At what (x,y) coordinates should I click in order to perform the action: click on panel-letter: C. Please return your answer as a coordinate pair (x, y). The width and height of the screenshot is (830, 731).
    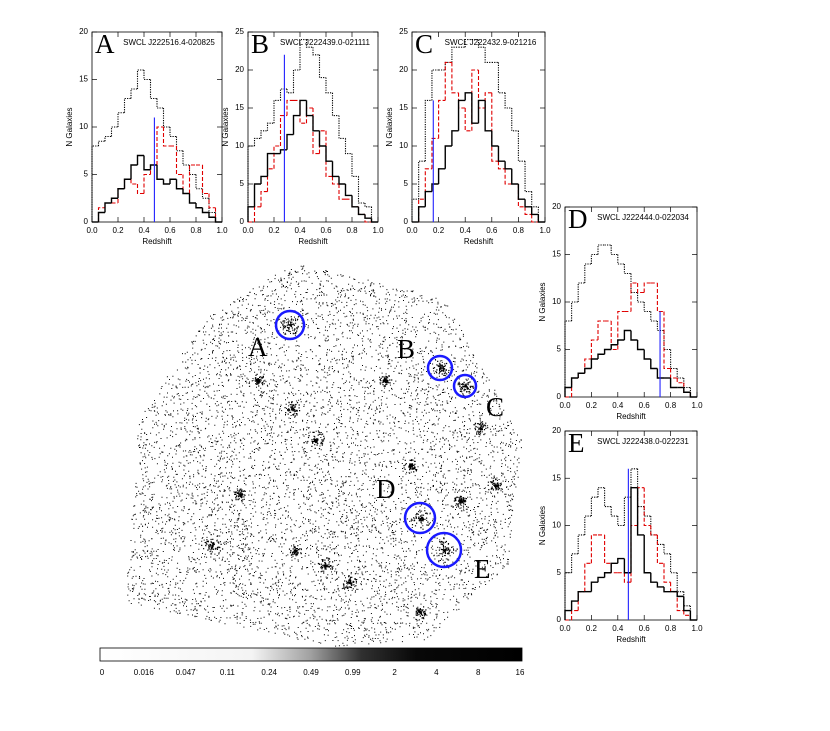
    Looking at the image, I should click on (424, 44).